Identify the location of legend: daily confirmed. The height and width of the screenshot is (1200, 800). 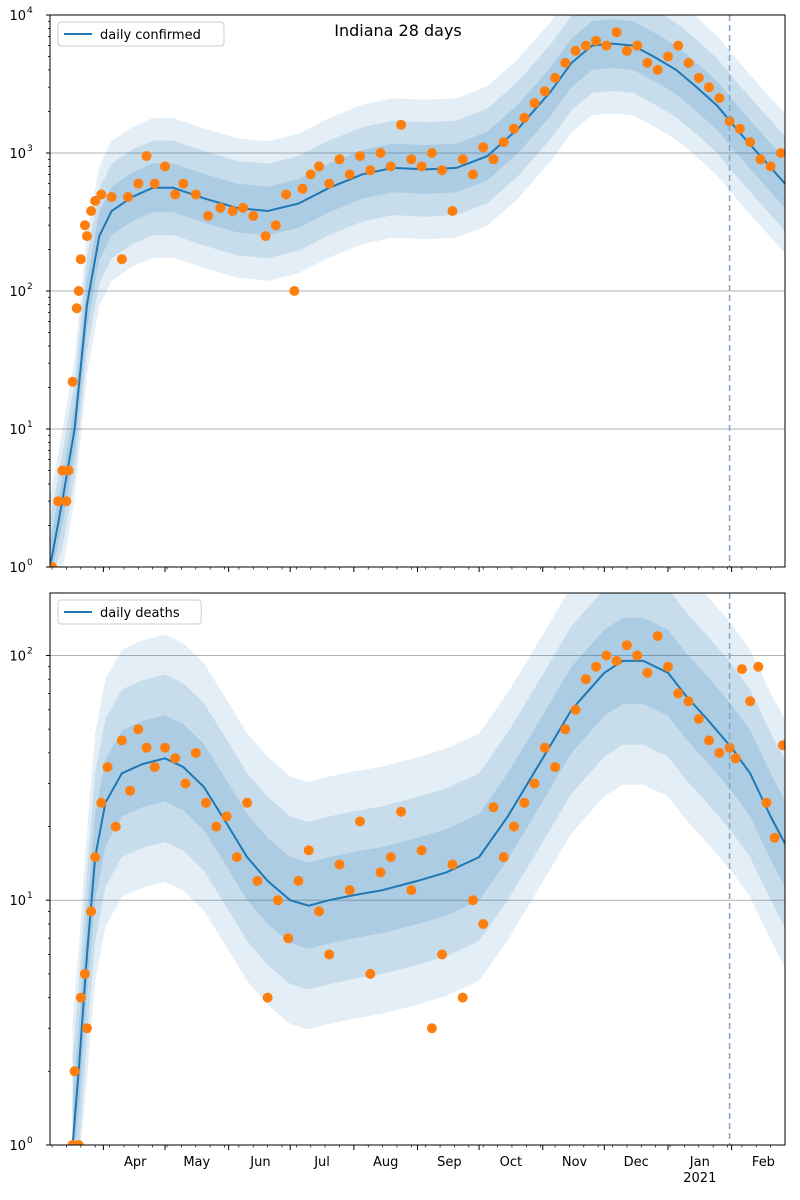
(141, 34).